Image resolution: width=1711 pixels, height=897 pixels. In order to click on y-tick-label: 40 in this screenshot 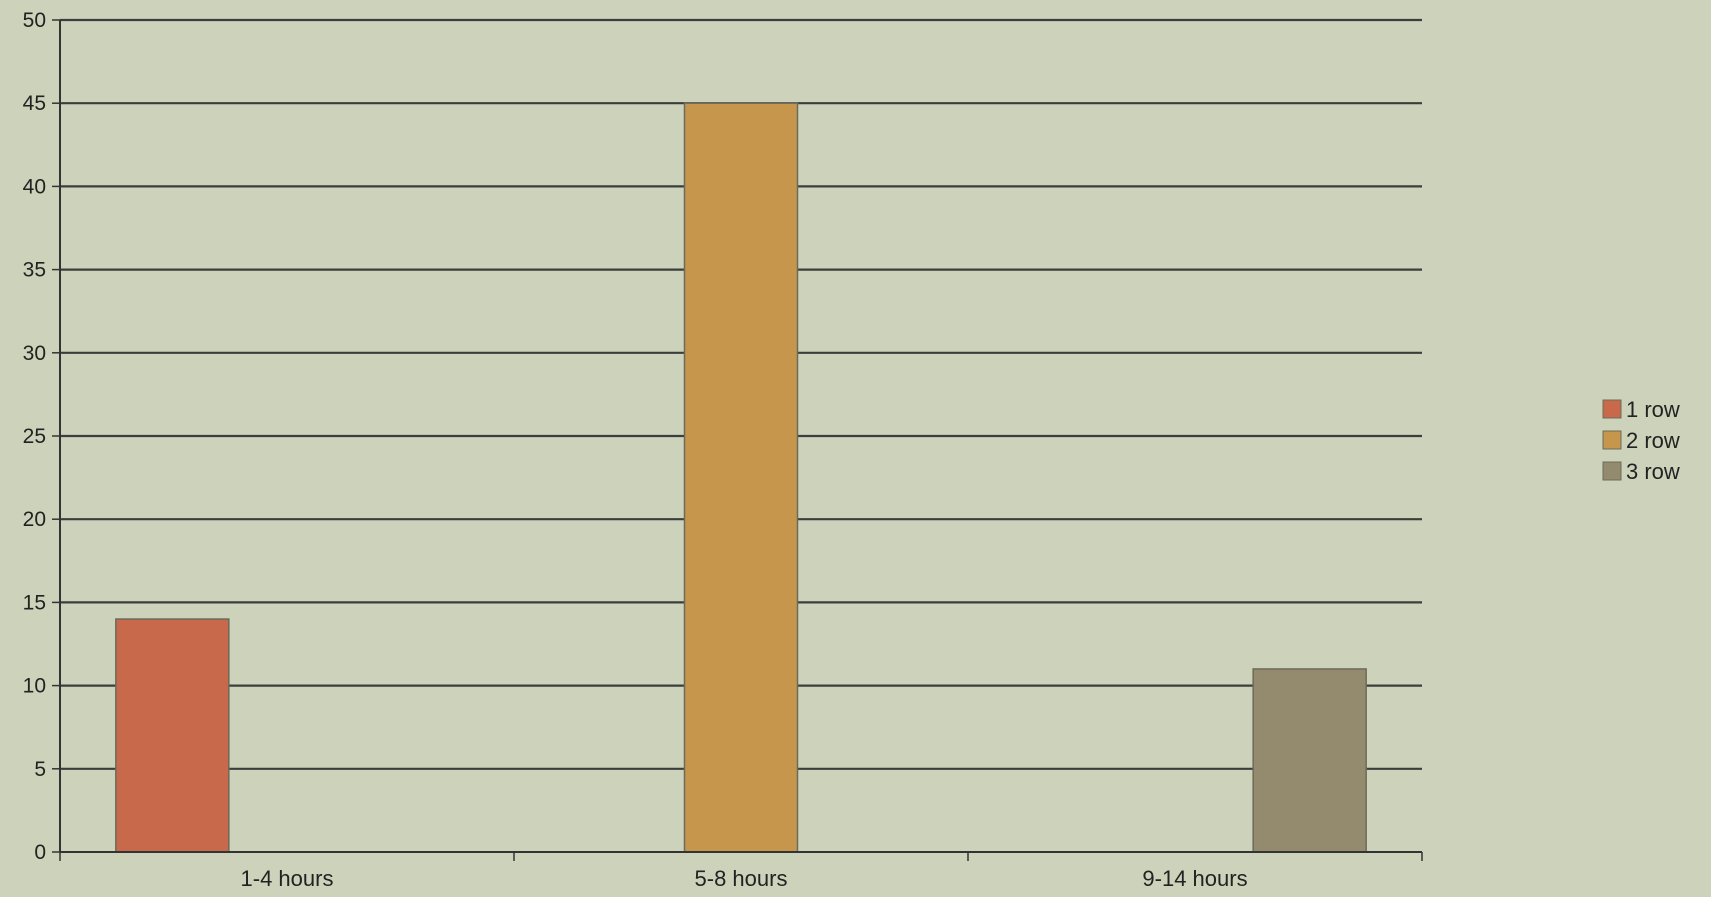, I will do `click(34, 186)`.